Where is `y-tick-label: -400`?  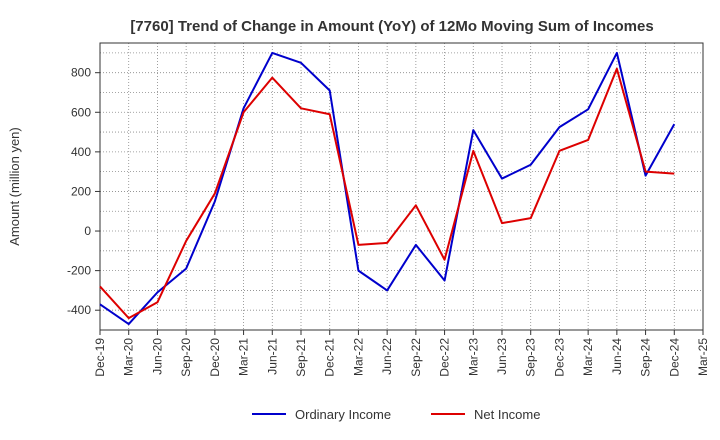 y-tick-label: -400 is located at coordinates (79, 310).